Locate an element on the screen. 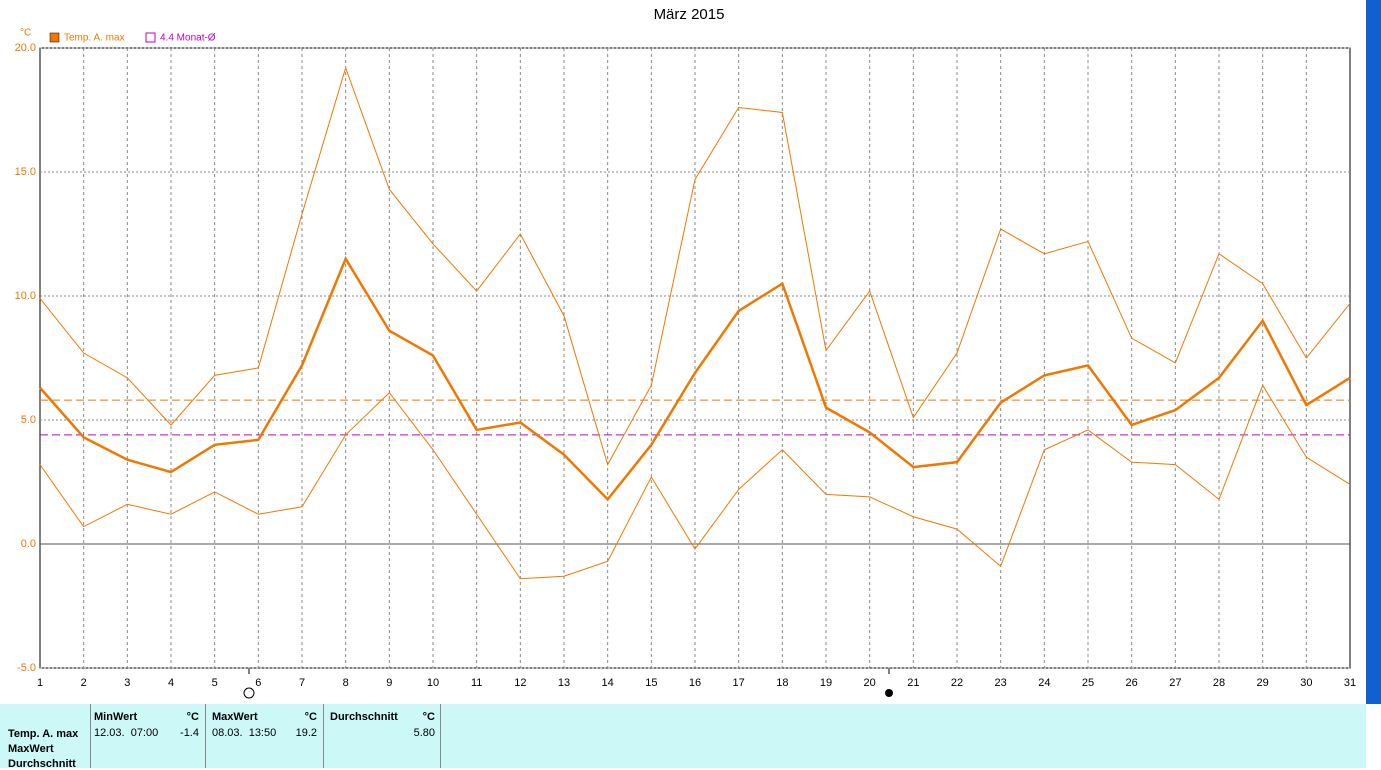 The image size is (1381, 770). x-tick-label: 23 is located at coordinates (1001, 683).